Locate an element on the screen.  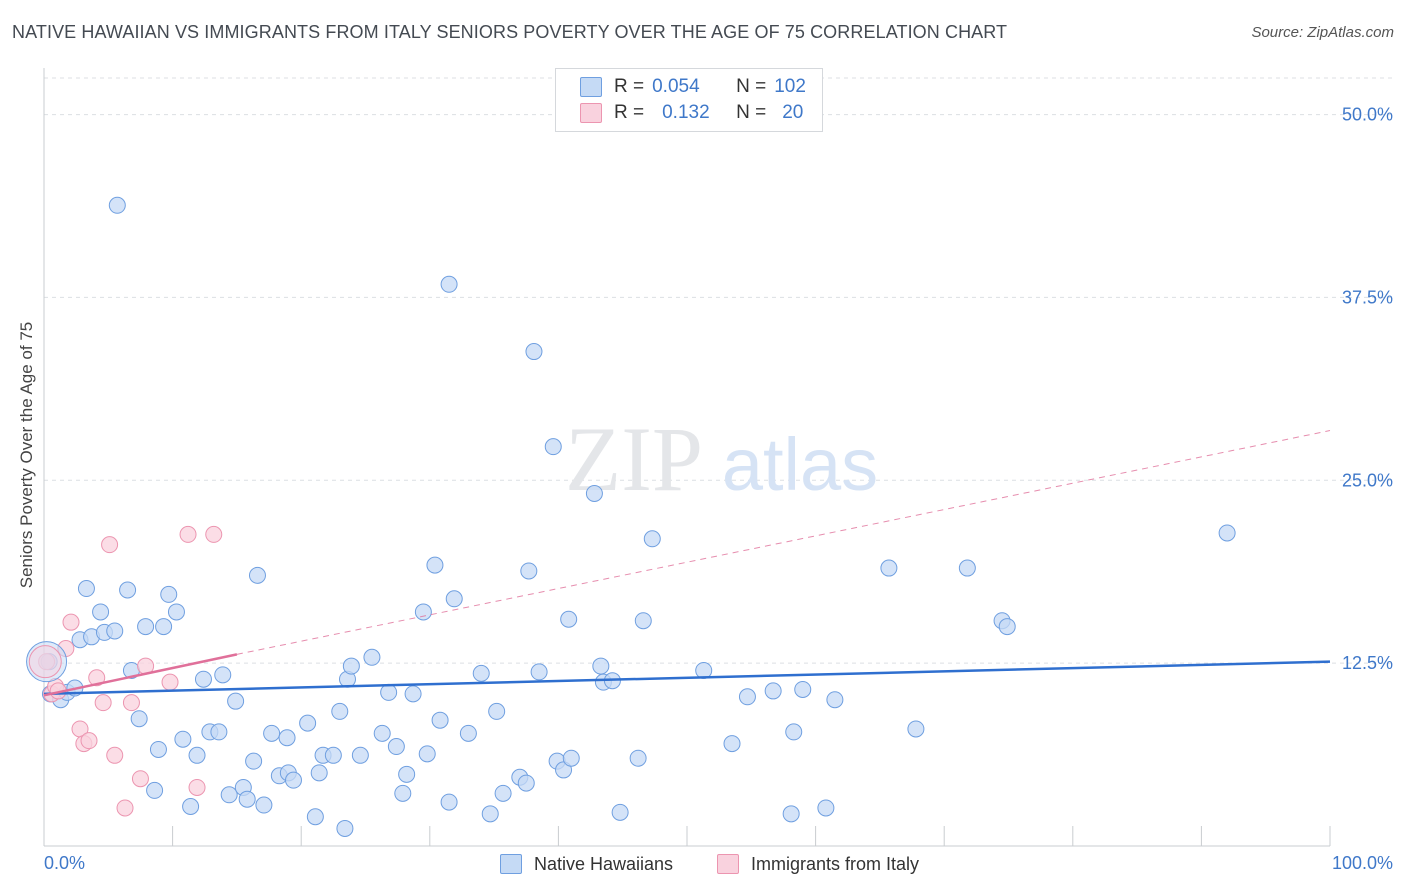
r-value: 0.054 is located at coordinates (676, 86).